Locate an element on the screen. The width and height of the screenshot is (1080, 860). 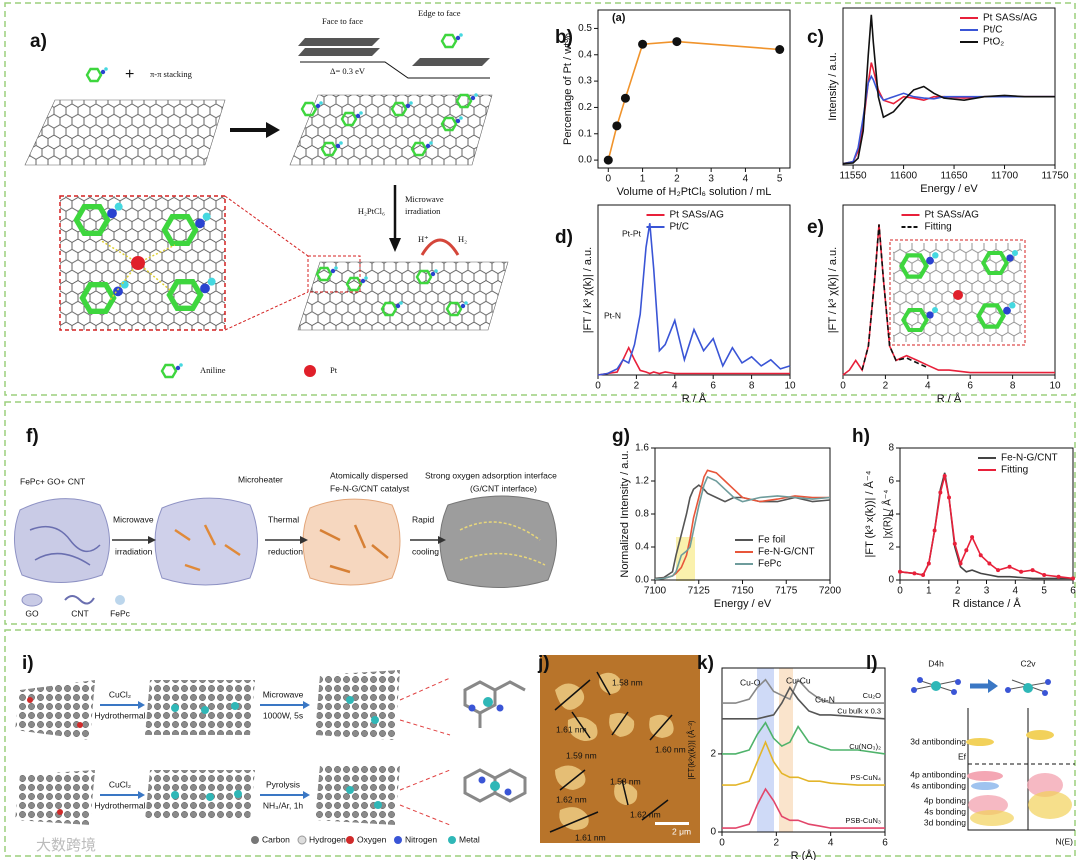
panel-label: d) is located at coordinates (564, 237).